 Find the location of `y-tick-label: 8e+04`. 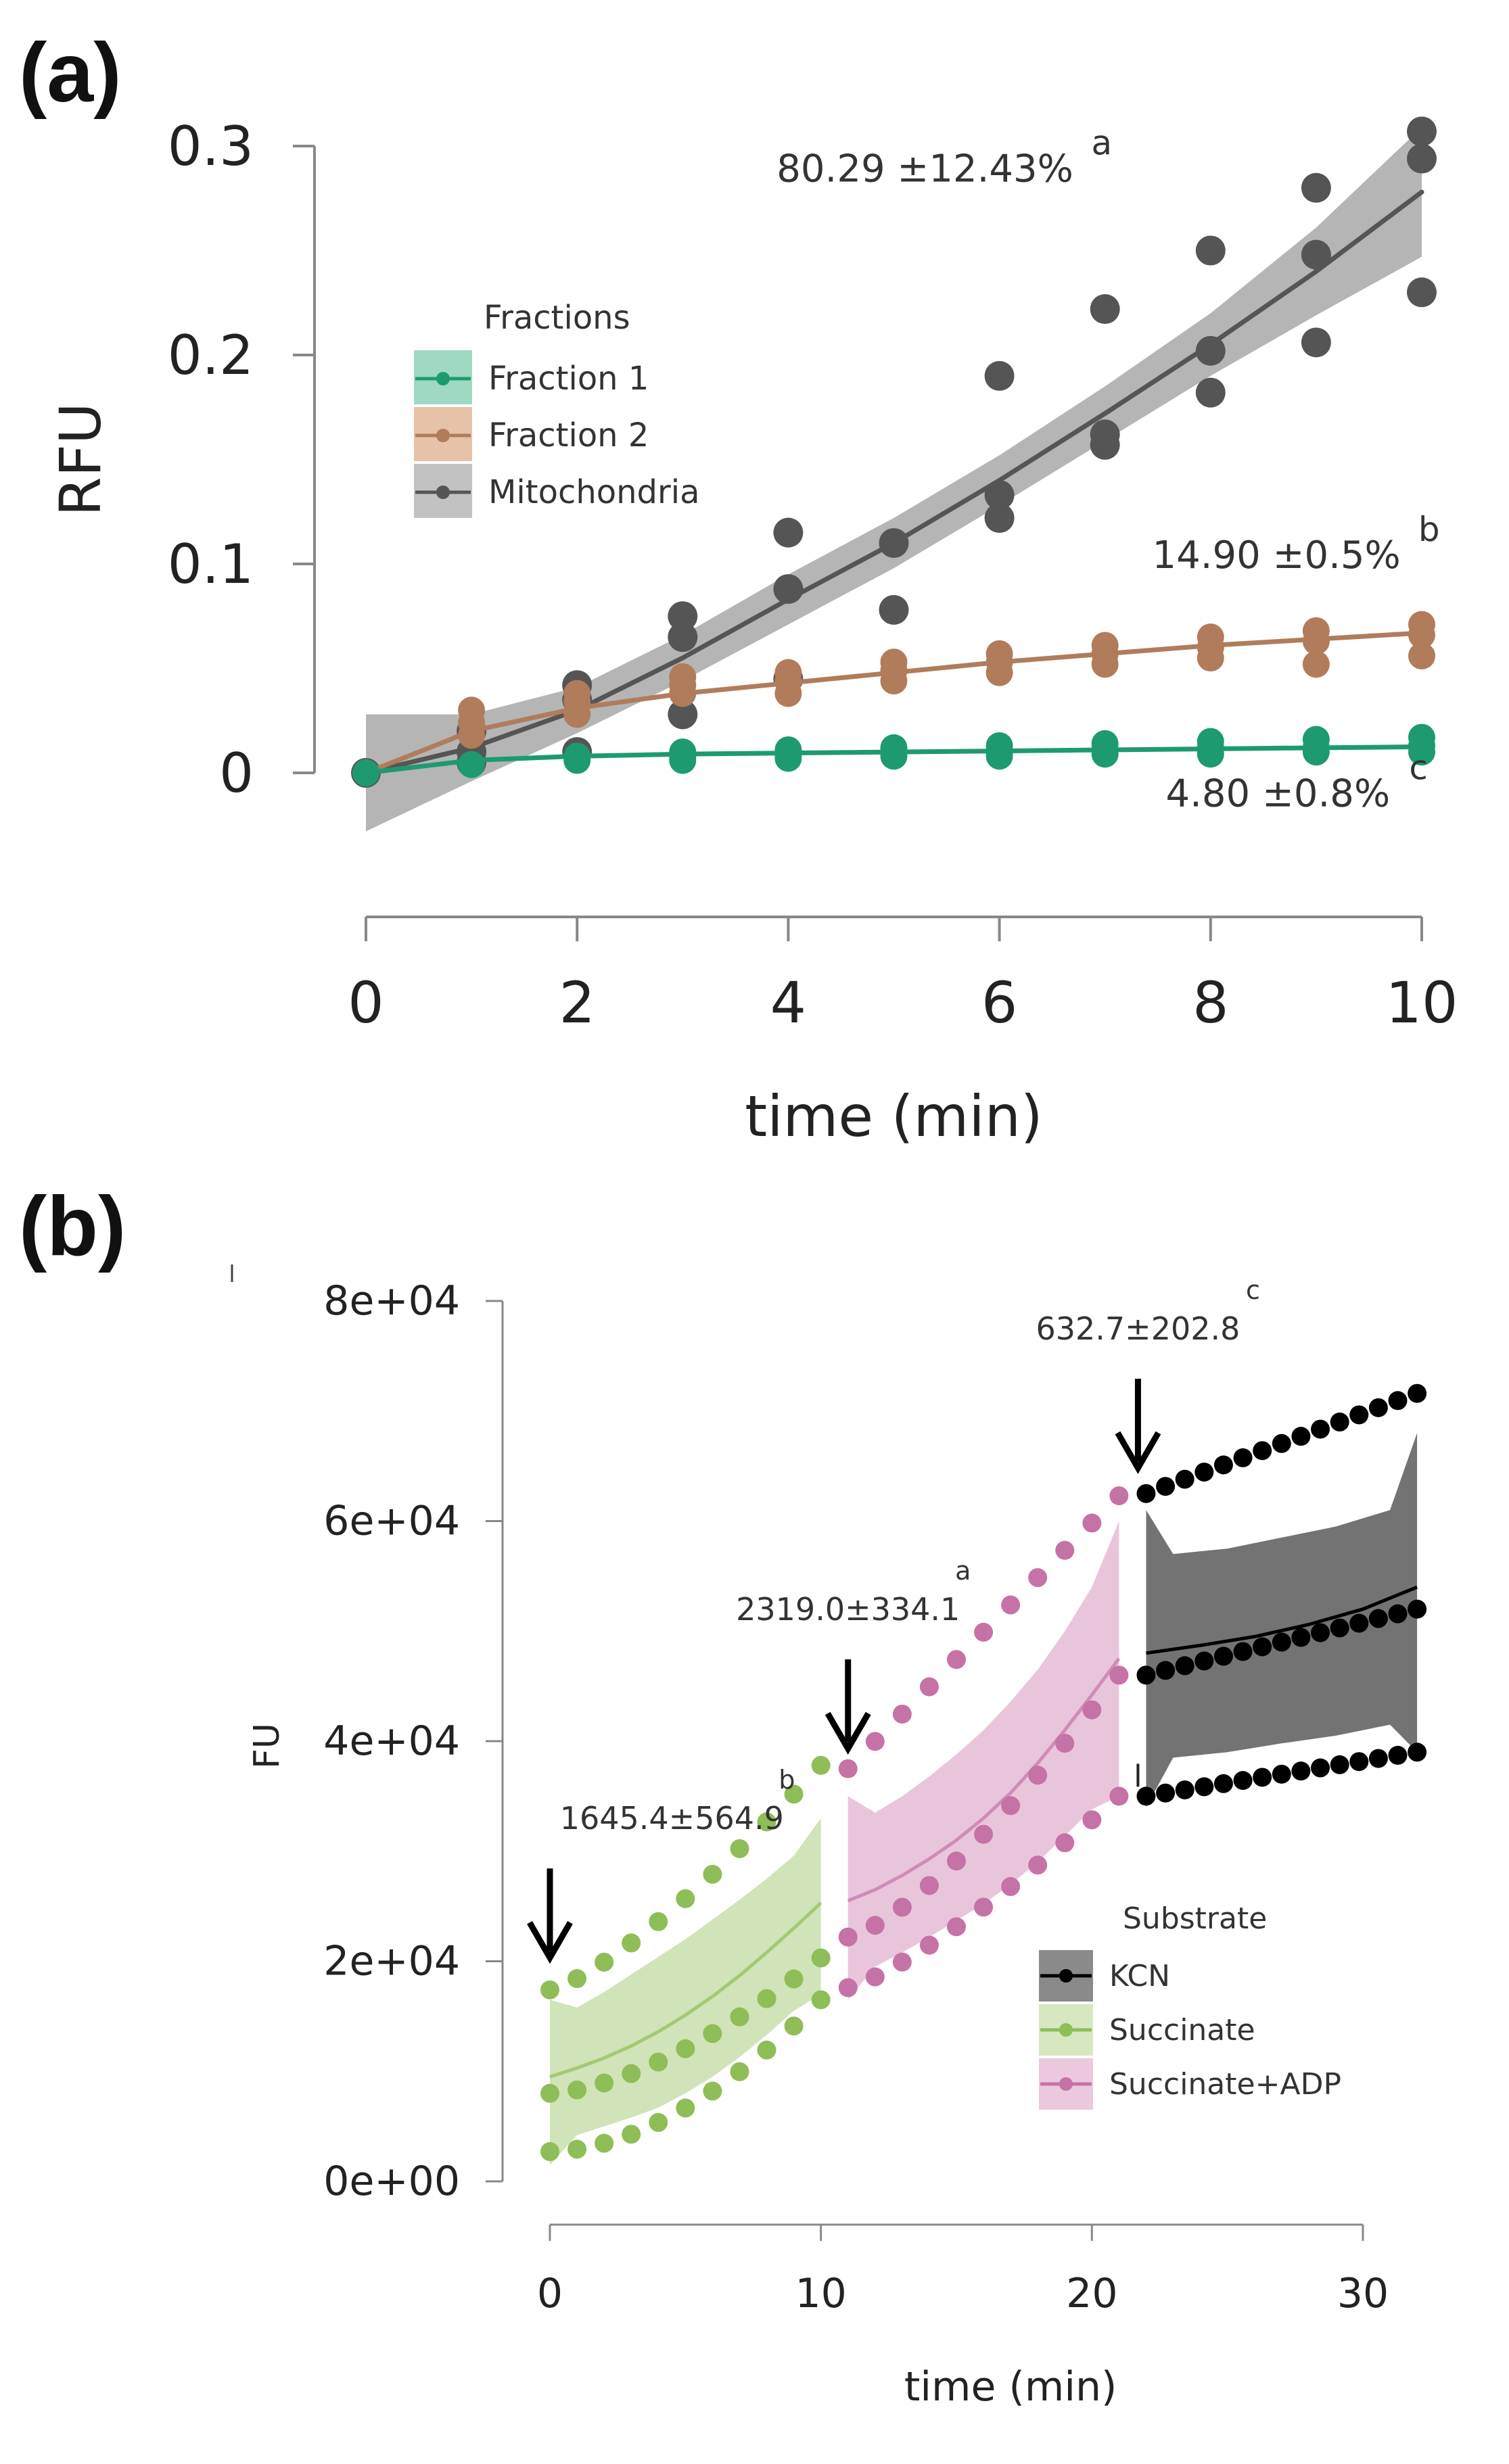

y-tick-label: 8e+04 is located at coordinates (391, 1301).